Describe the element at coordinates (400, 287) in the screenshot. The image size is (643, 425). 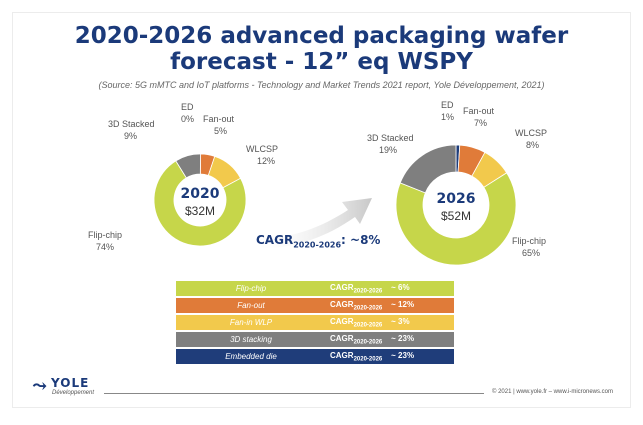
I see `cagr-row-number: ~ 6%` at that location.